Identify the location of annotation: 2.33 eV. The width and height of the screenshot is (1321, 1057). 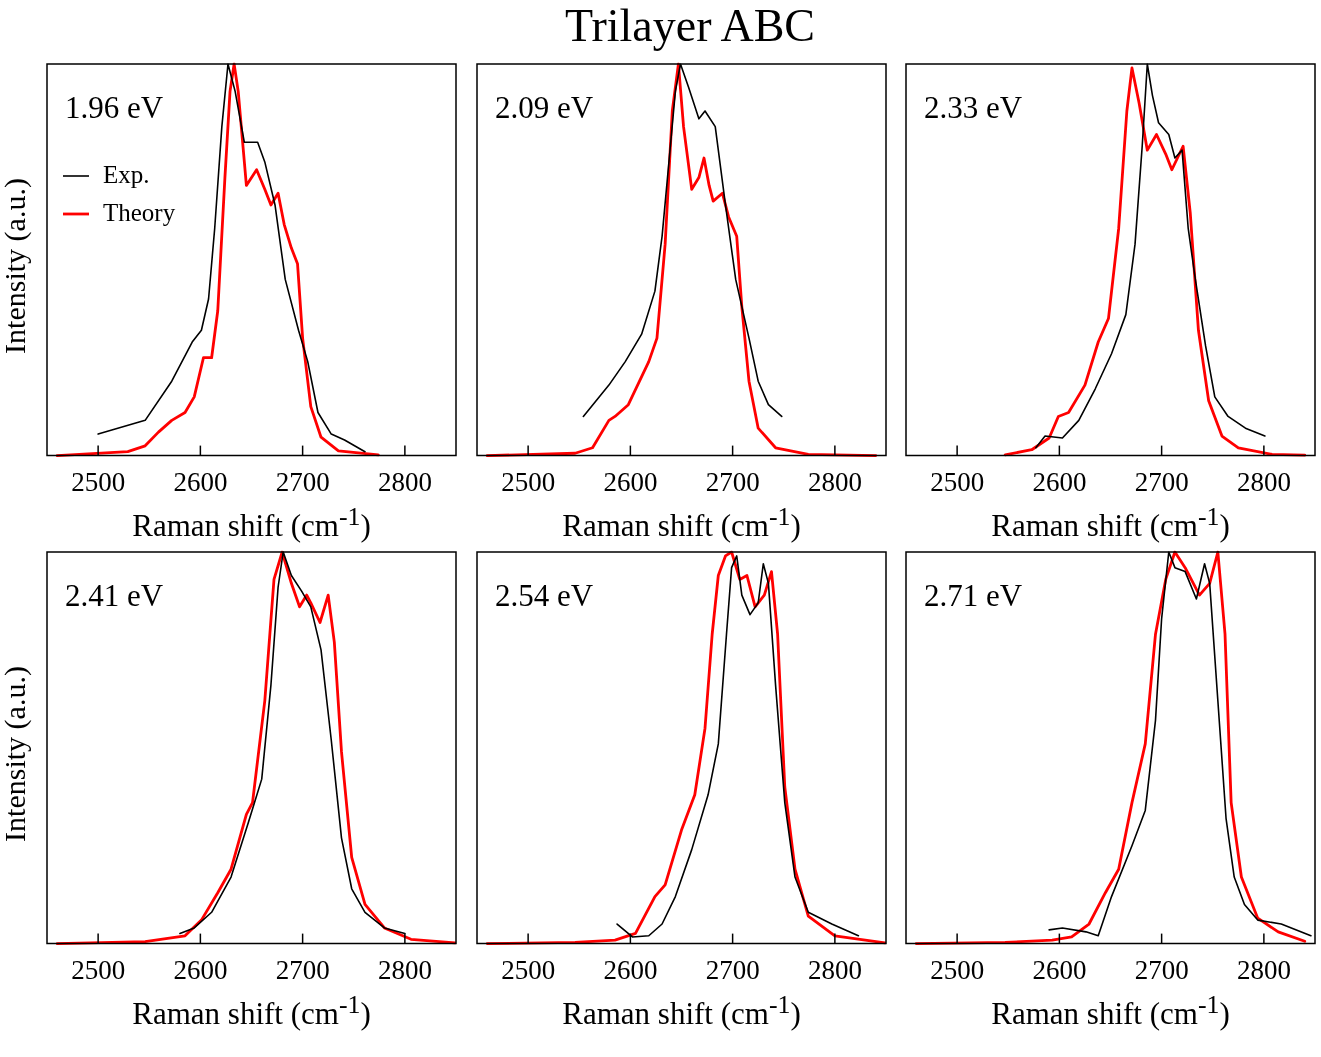
(973, 107).